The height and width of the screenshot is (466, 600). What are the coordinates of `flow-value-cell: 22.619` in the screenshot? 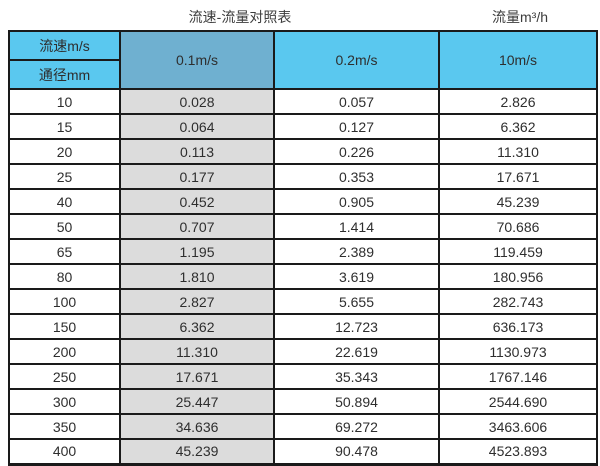 It's located at (356, 351).